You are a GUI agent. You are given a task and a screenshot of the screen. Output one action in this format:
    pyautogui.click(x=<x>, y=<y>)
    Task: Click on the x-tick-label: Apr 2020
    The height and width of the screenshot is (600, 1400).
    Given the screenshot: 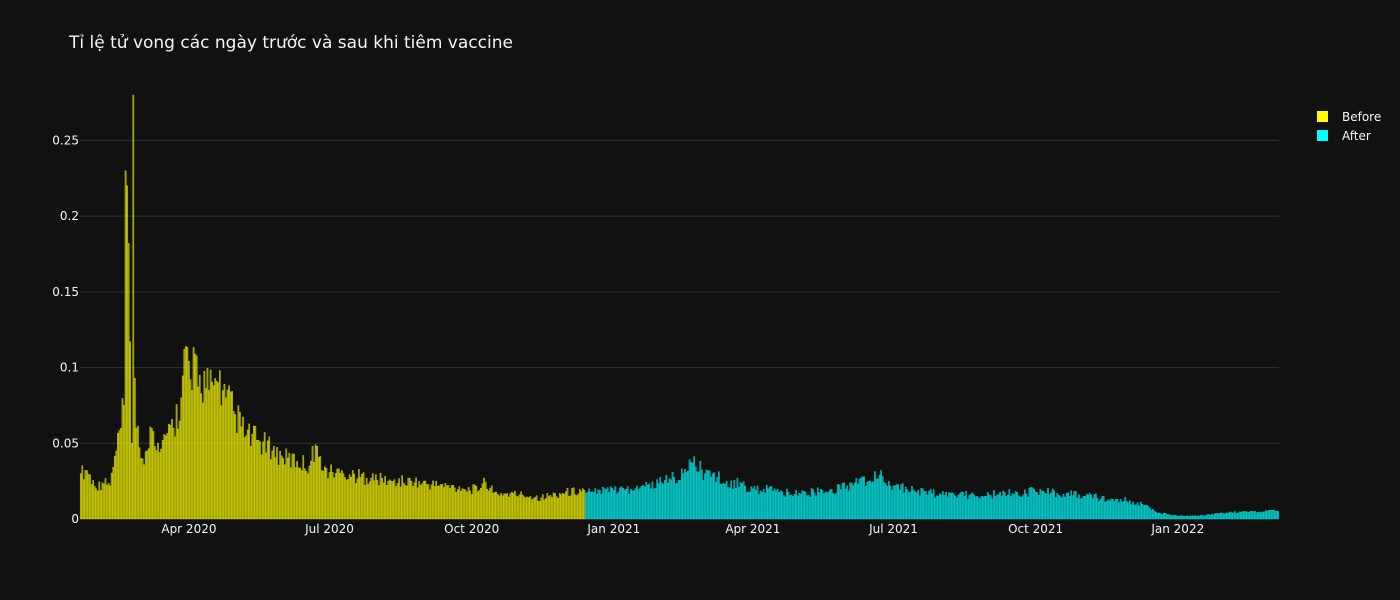 What is the action you would take?
    pyautogui.click(x=188, y=529)
    